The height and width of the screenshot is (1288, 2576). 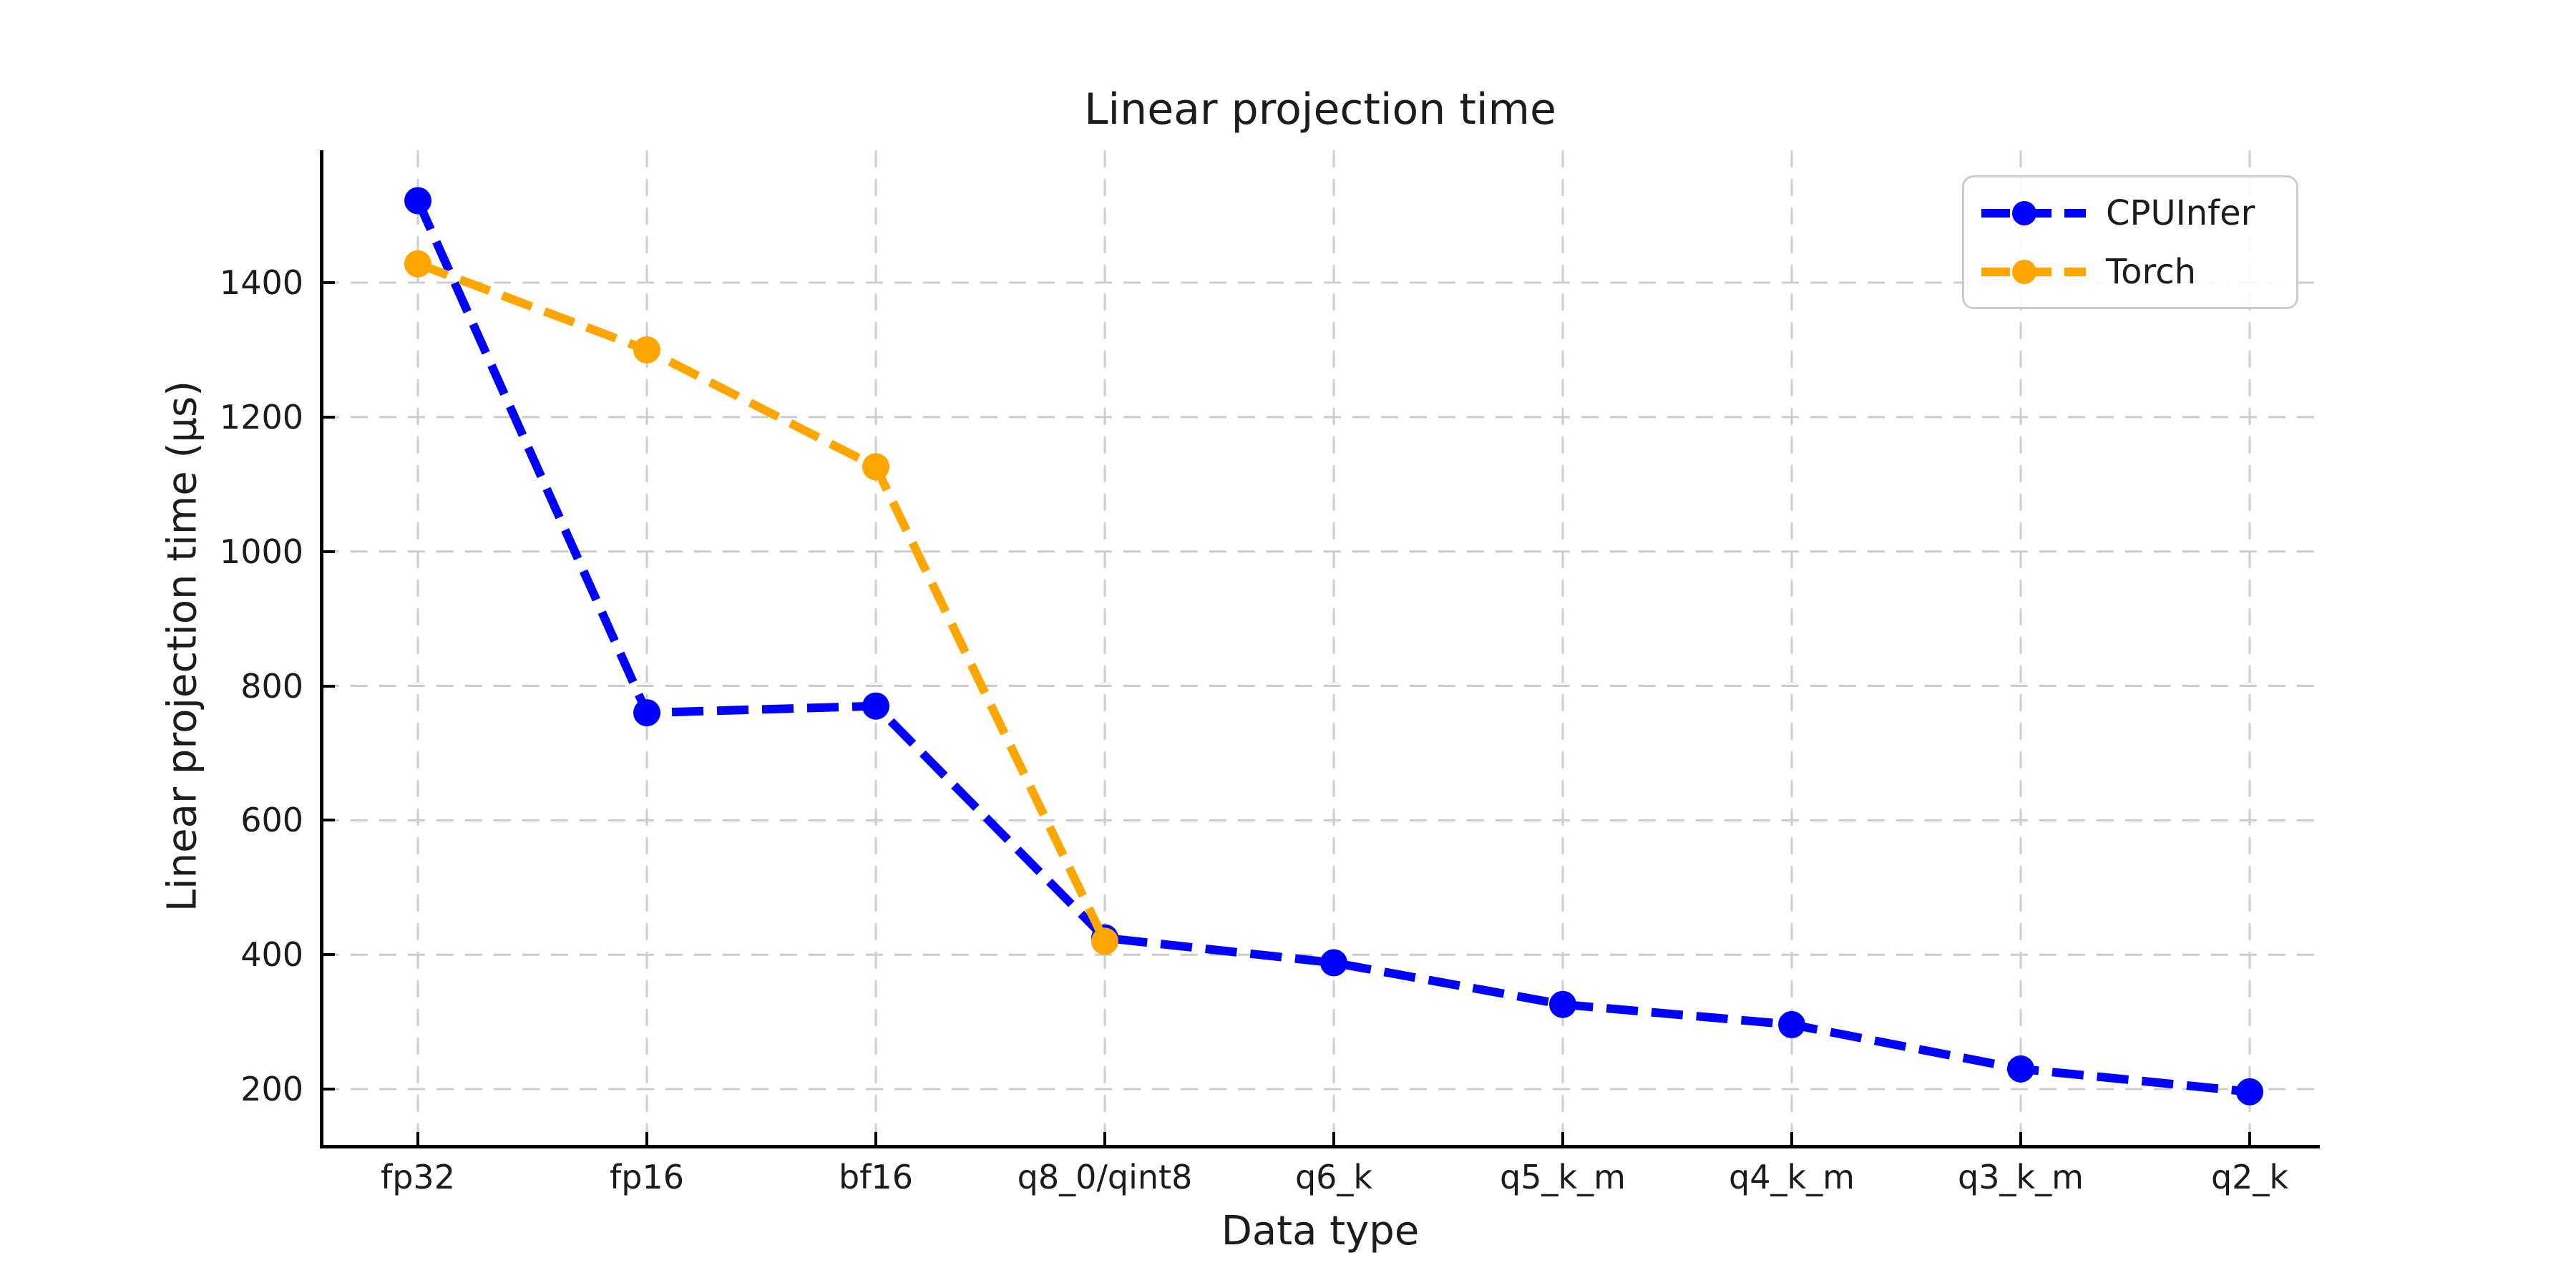 What do you see at coordinates (271, 1089) in the screenshot?
I see `y-tick-label: 200` at bounding box center [271, 1089].